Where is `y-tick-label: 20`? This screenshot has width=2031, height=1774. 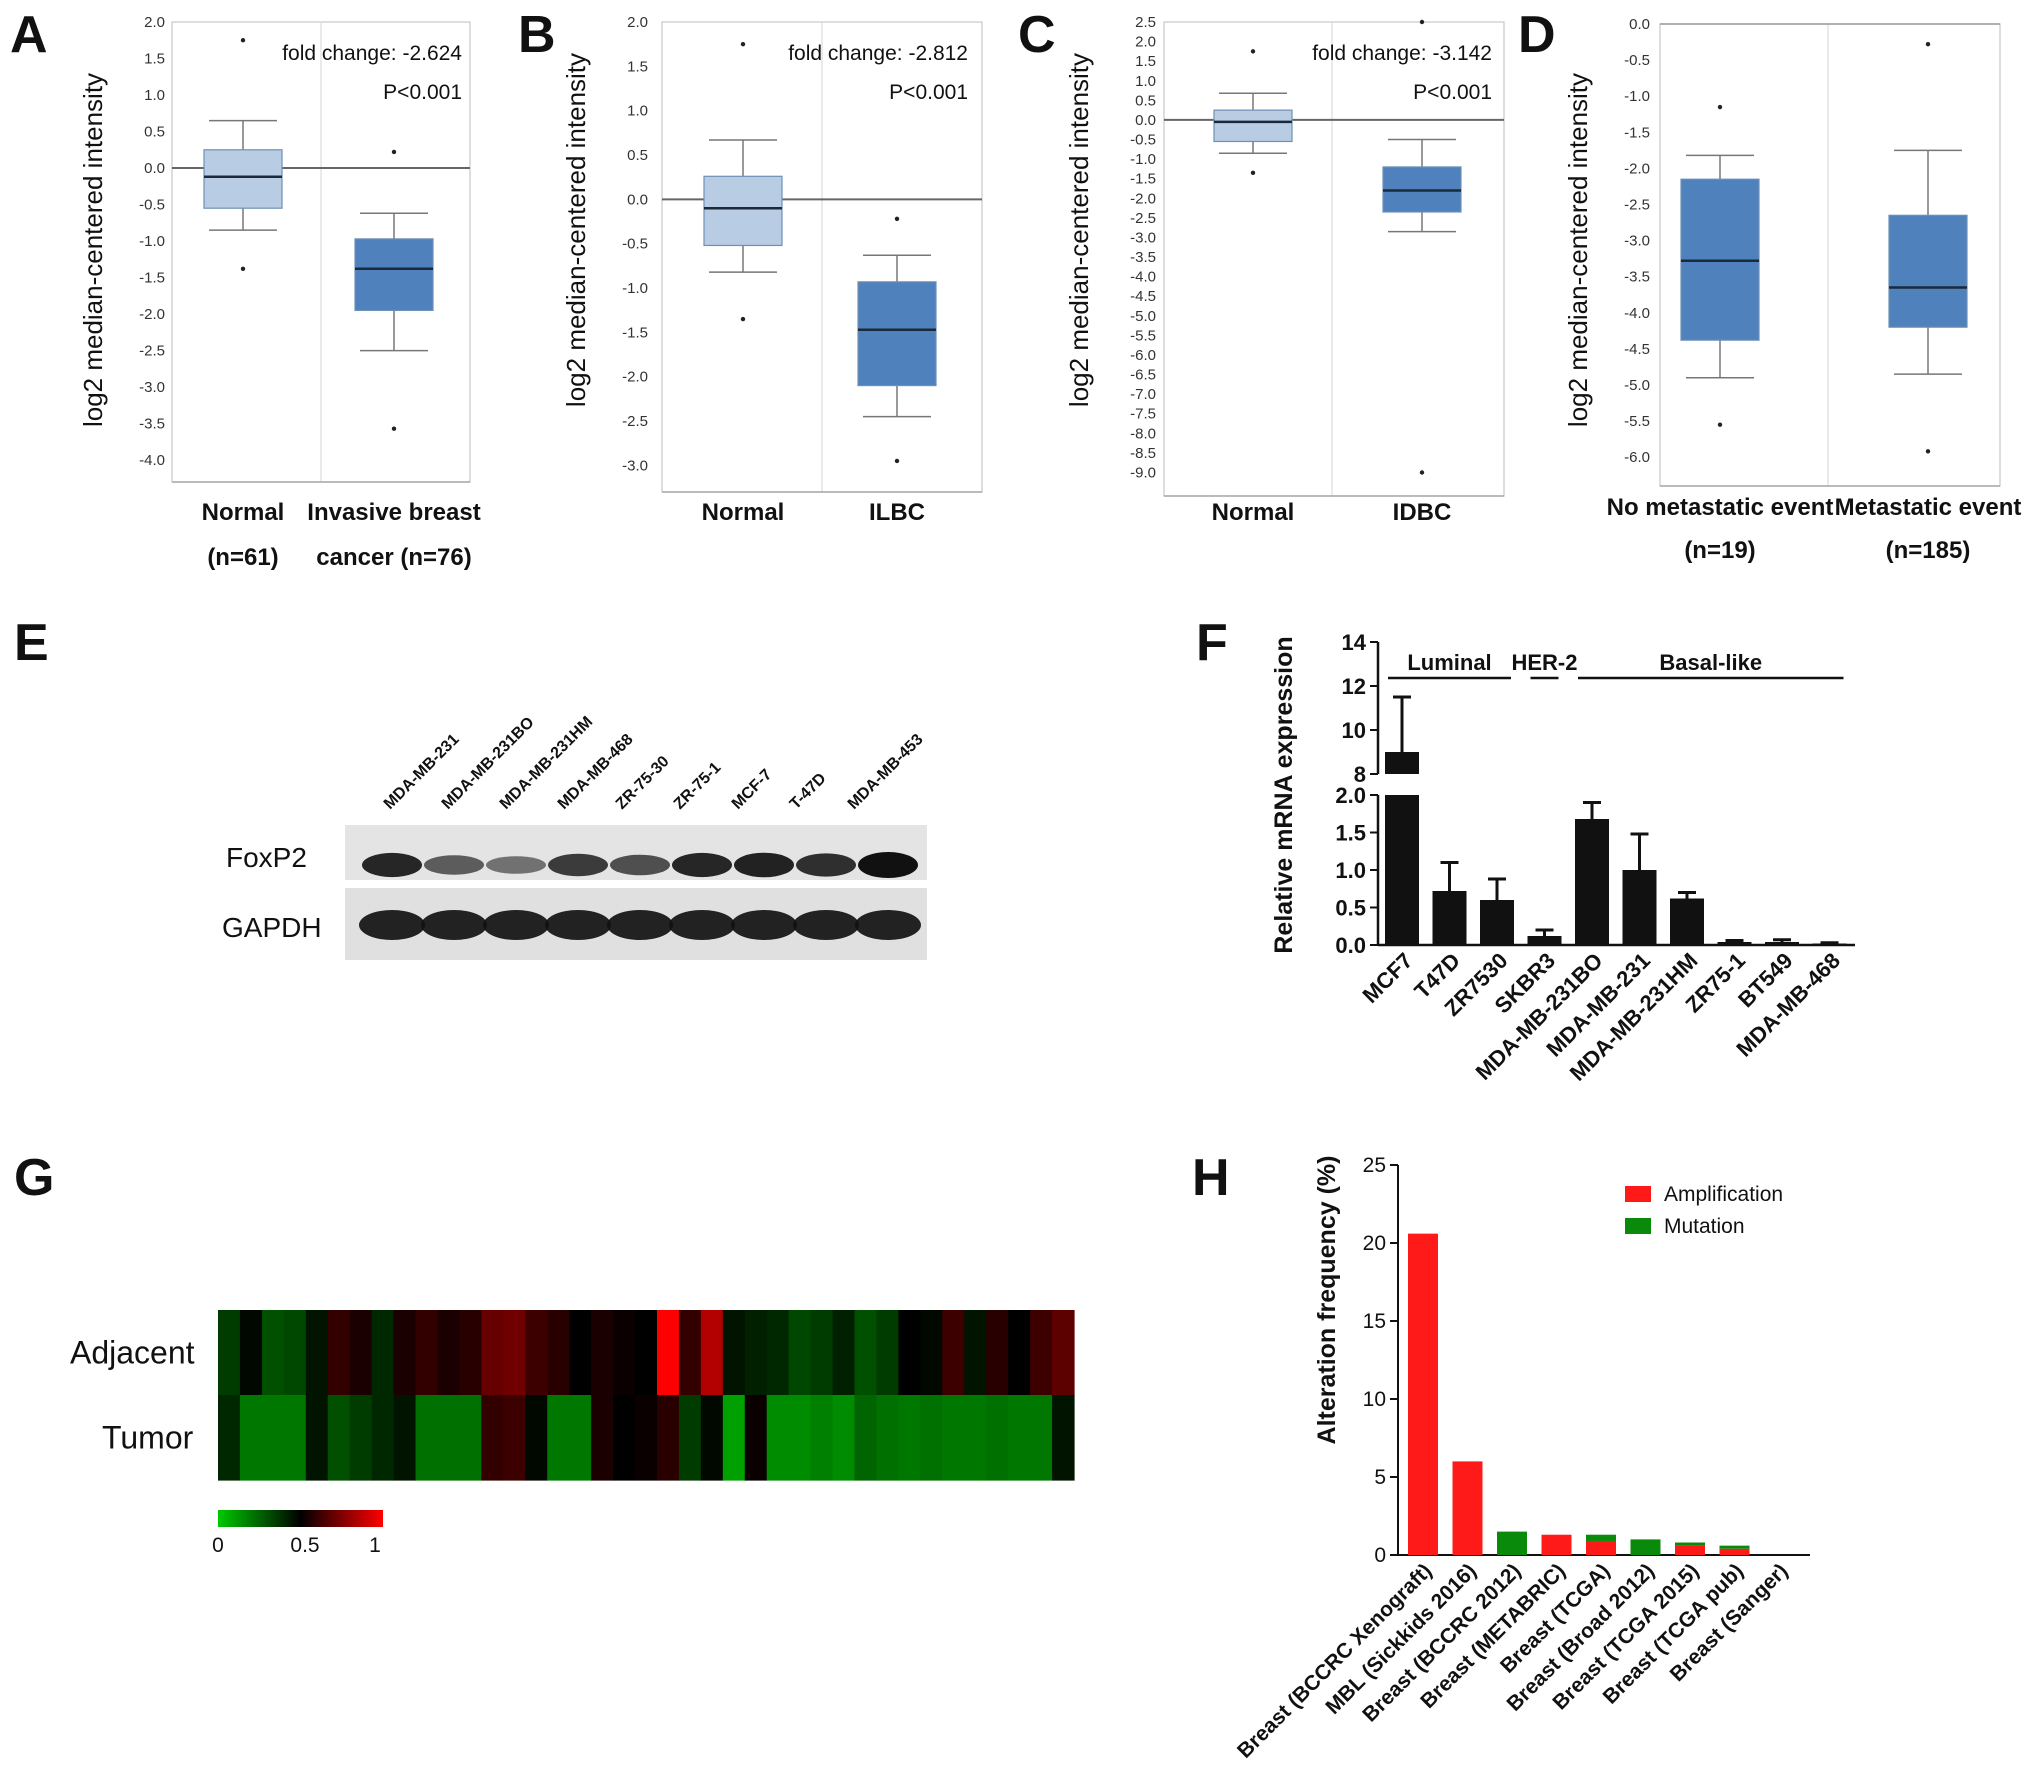
y-tick-label: 20 is located at coordinates (1374, 1243).